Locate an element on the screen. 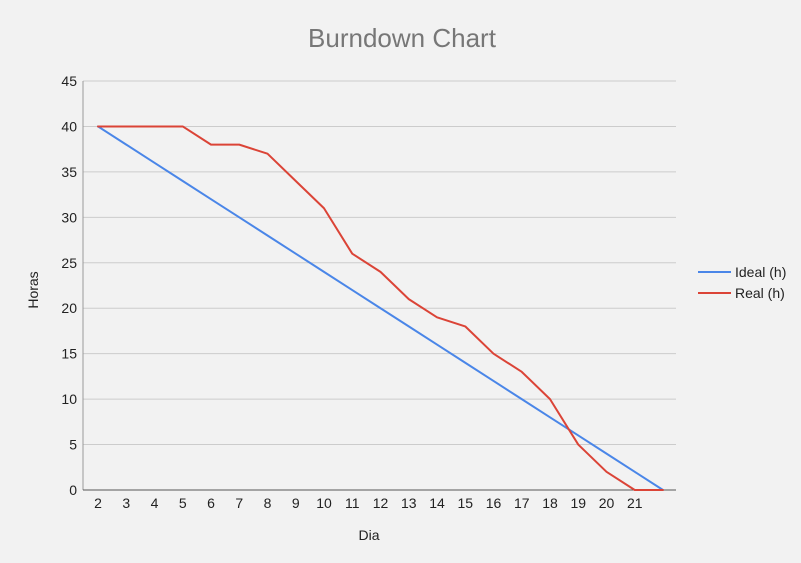  x-tick-label: 2 is located at coordinates (98, 503).